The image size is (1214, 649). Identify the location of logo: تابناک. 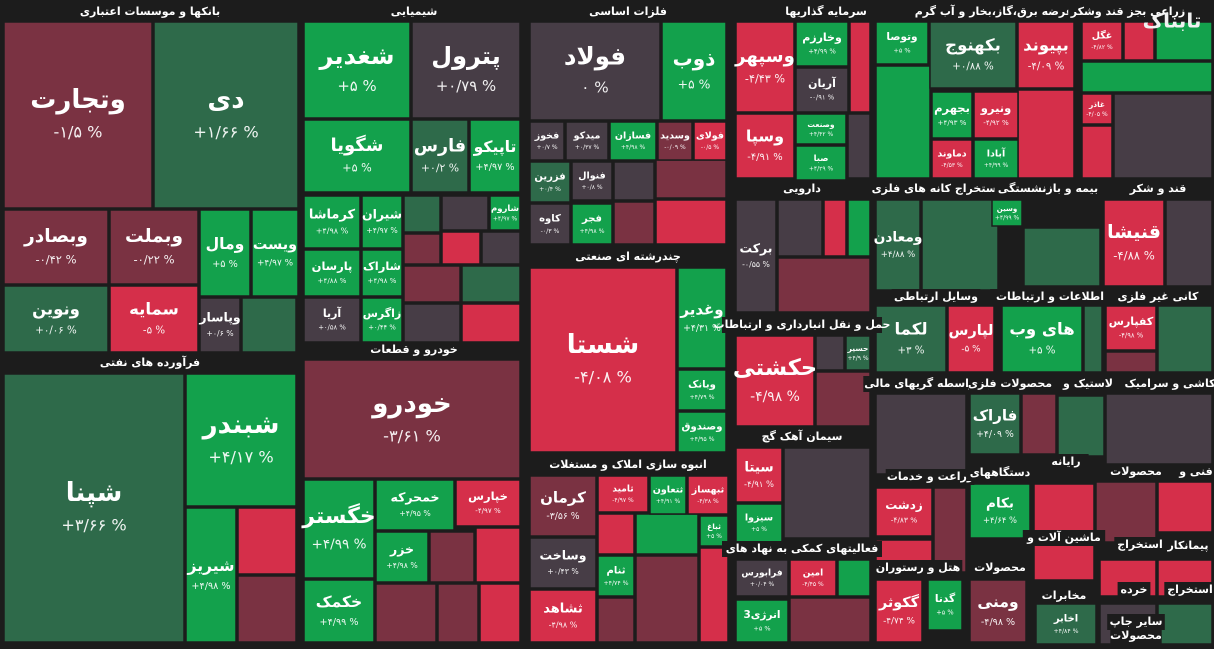
(1172, 21).